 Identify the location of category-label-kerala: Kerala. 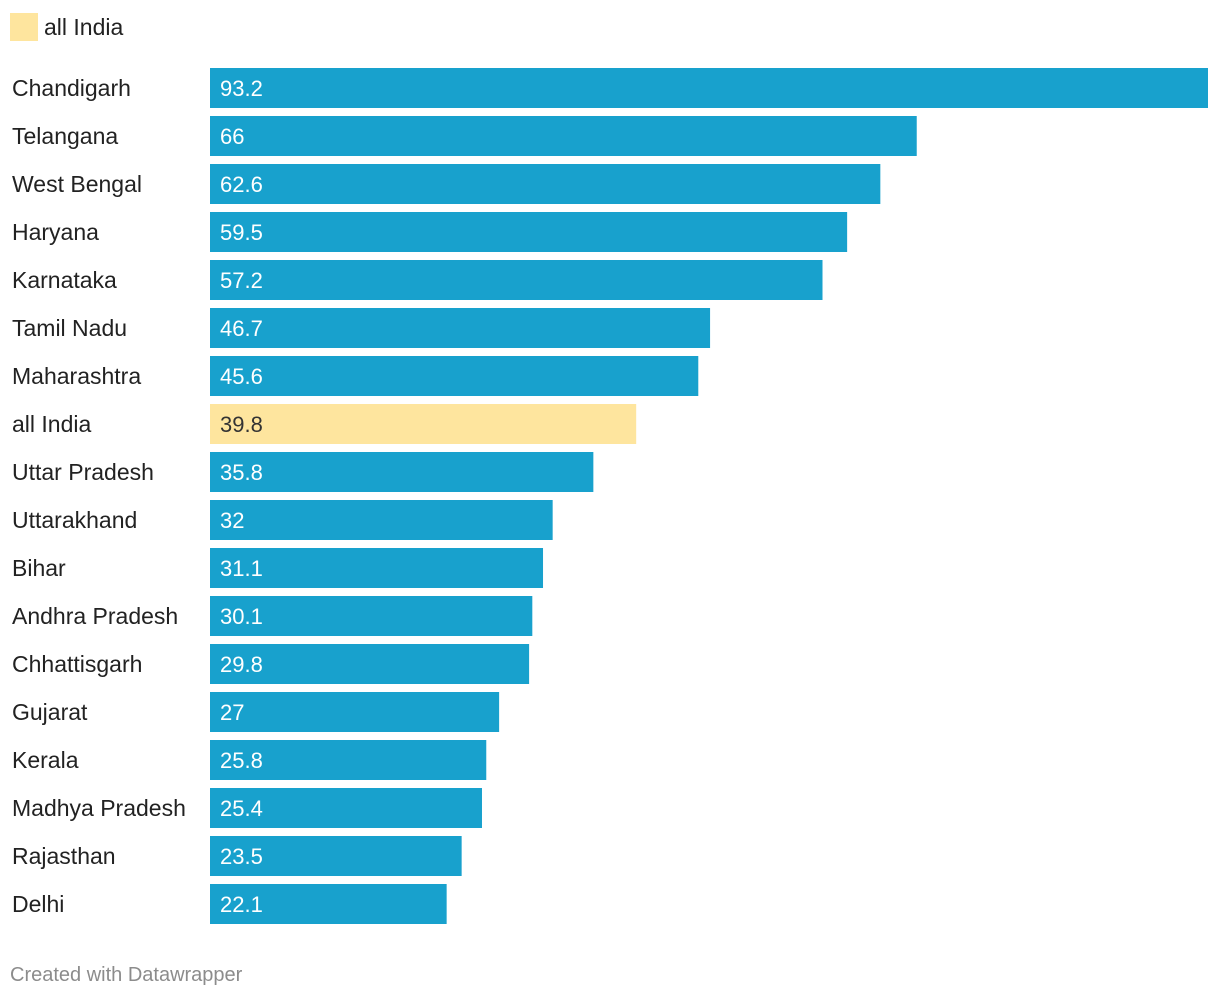
(45, 760).